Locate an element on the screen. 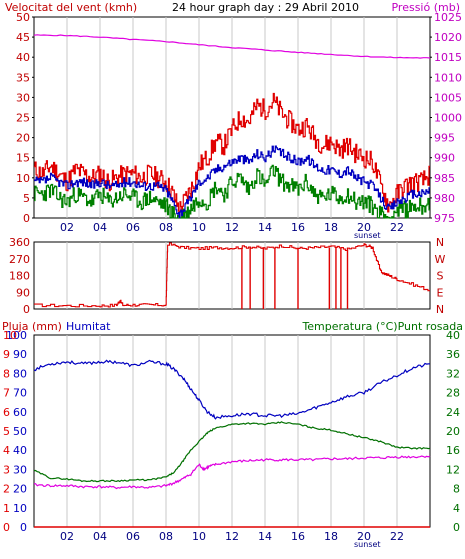 The image size is (465, 559). chart-title: 24 hour graph day : 29 Abril 2010 is located at coordinates (265, 7).